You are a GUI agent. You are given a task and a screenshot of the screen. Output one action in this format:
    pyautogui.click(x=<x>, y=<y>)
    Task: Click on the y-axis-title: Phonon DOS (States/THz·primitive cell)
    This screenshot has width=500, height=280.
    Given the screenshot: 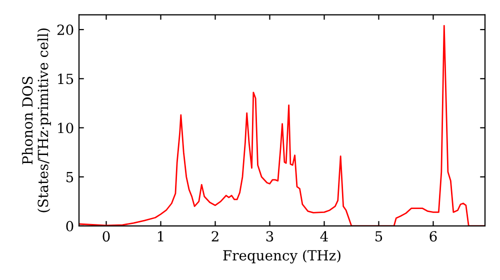 What is the action you would take?
    pyautogui.click(x=36, y=120)
    